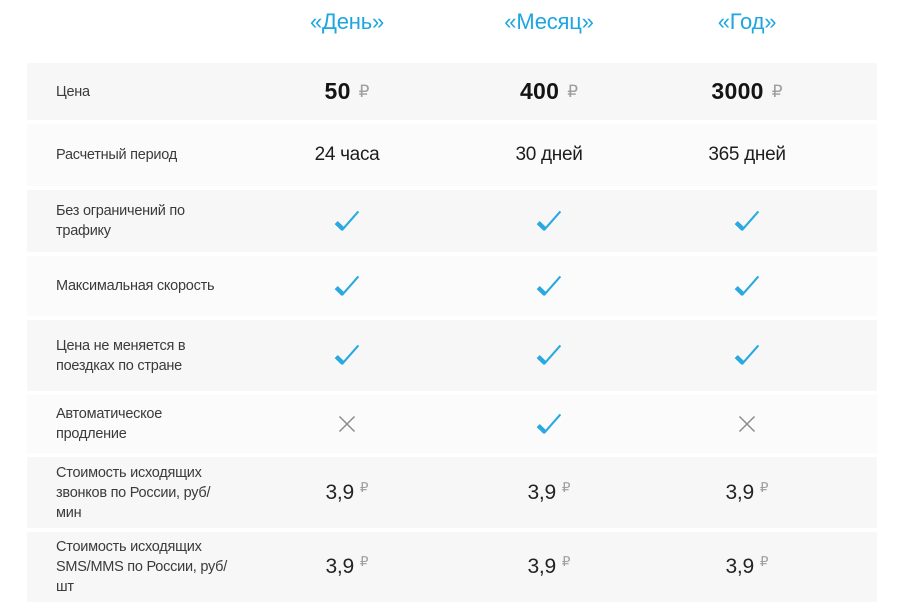 The width and height of the screenshot is (898, 611). Describe the element at coordinates (747, 21) in the screenshot. I see `column-header-year: «Год»` at that location.